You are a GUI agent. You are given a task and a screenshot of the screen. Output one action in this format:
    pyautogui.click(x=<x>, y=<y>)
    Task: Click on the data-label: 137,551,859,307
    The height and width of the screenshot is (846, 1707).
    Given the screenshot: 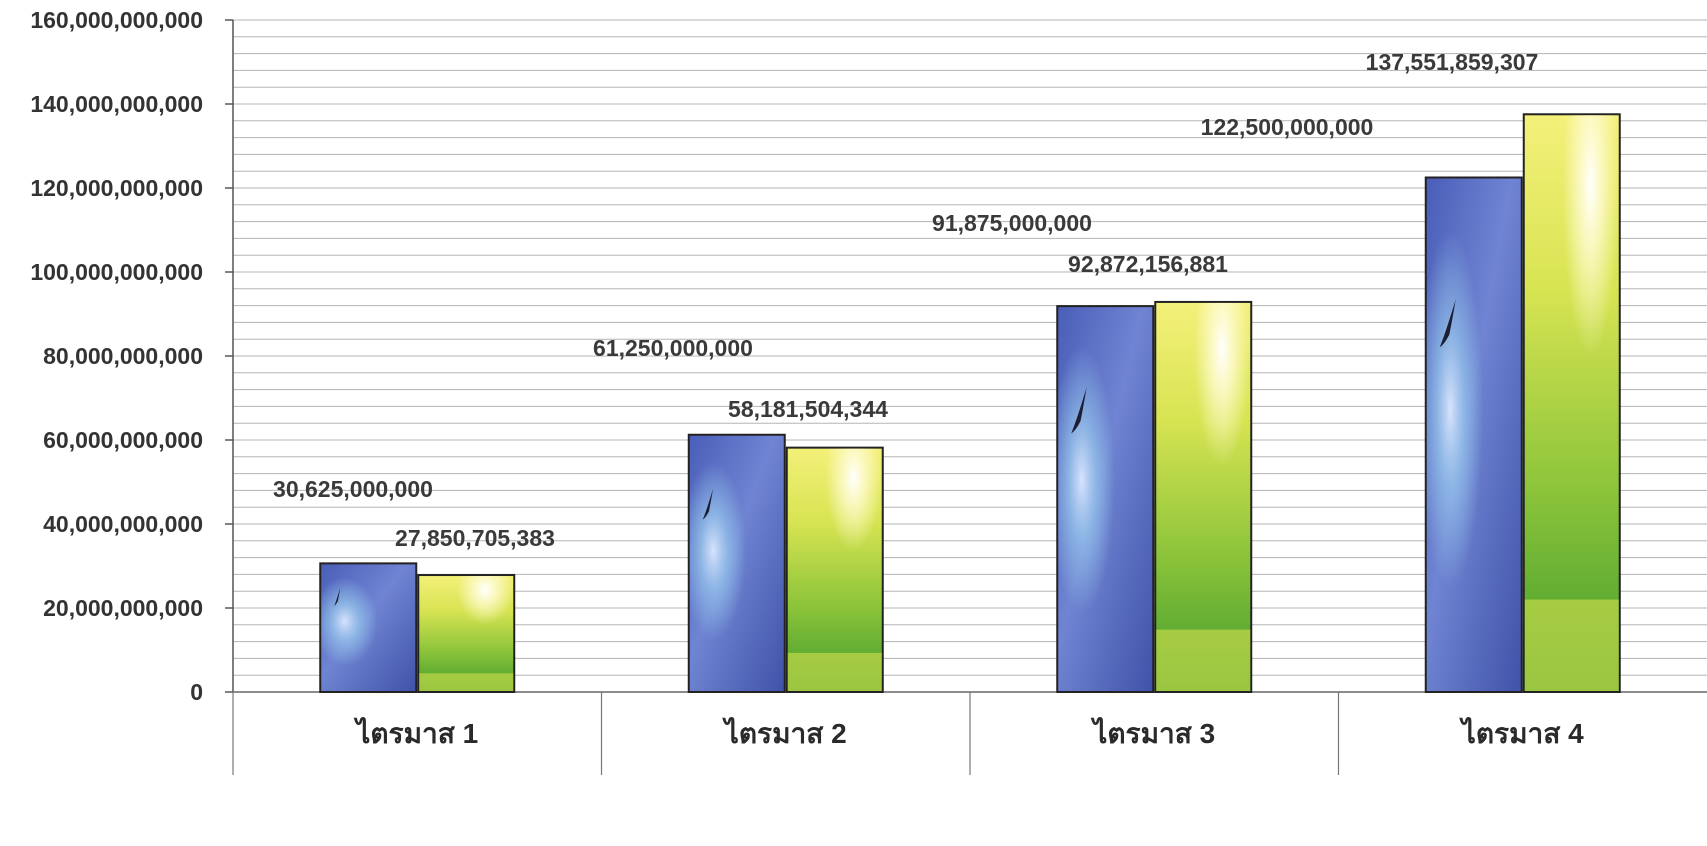 What is the action you would take?
    pyautogui.click(x=1452, y=62)
    